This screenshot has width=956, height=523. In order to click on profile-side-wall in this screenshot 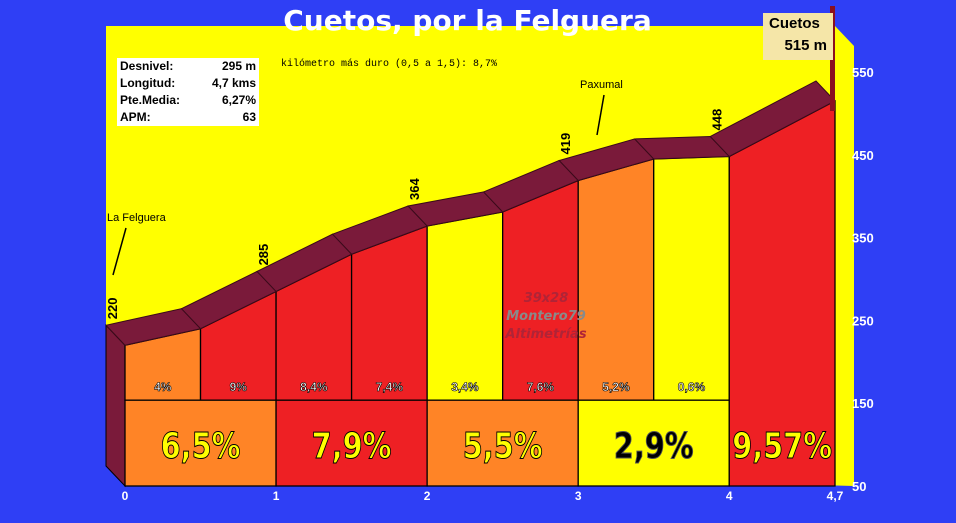, I will do `click(115, 405)`.